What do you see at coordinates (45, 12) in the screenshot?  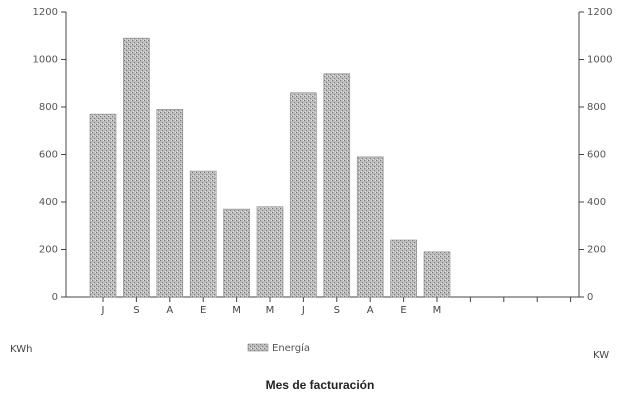 I see `left-tick-label: 1200` at bounding box center [45, 12].